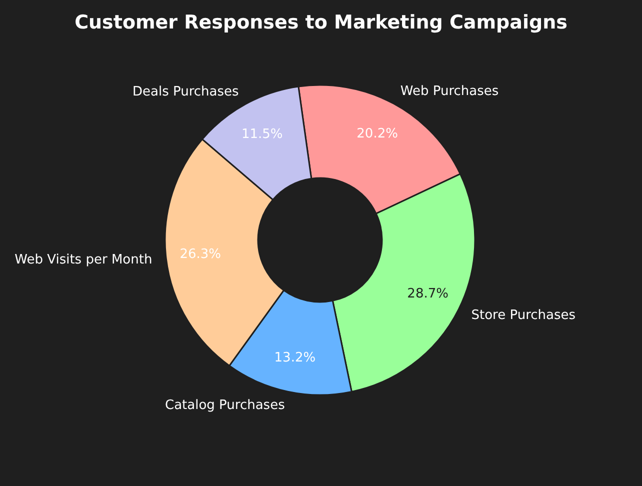  I want to click on data-label: 13.2%, so click(295, 358).